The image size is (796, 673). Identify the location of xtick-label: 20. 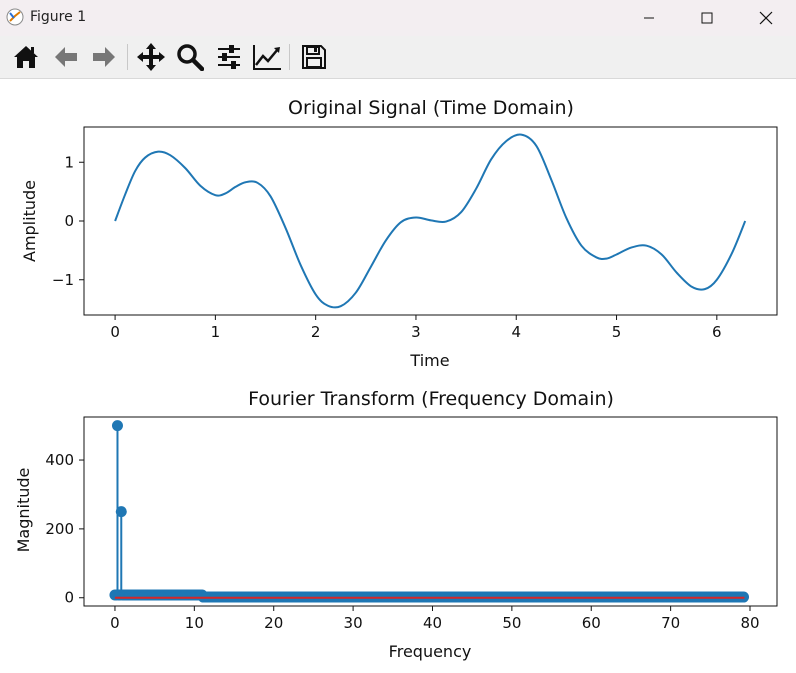
(273, 623).